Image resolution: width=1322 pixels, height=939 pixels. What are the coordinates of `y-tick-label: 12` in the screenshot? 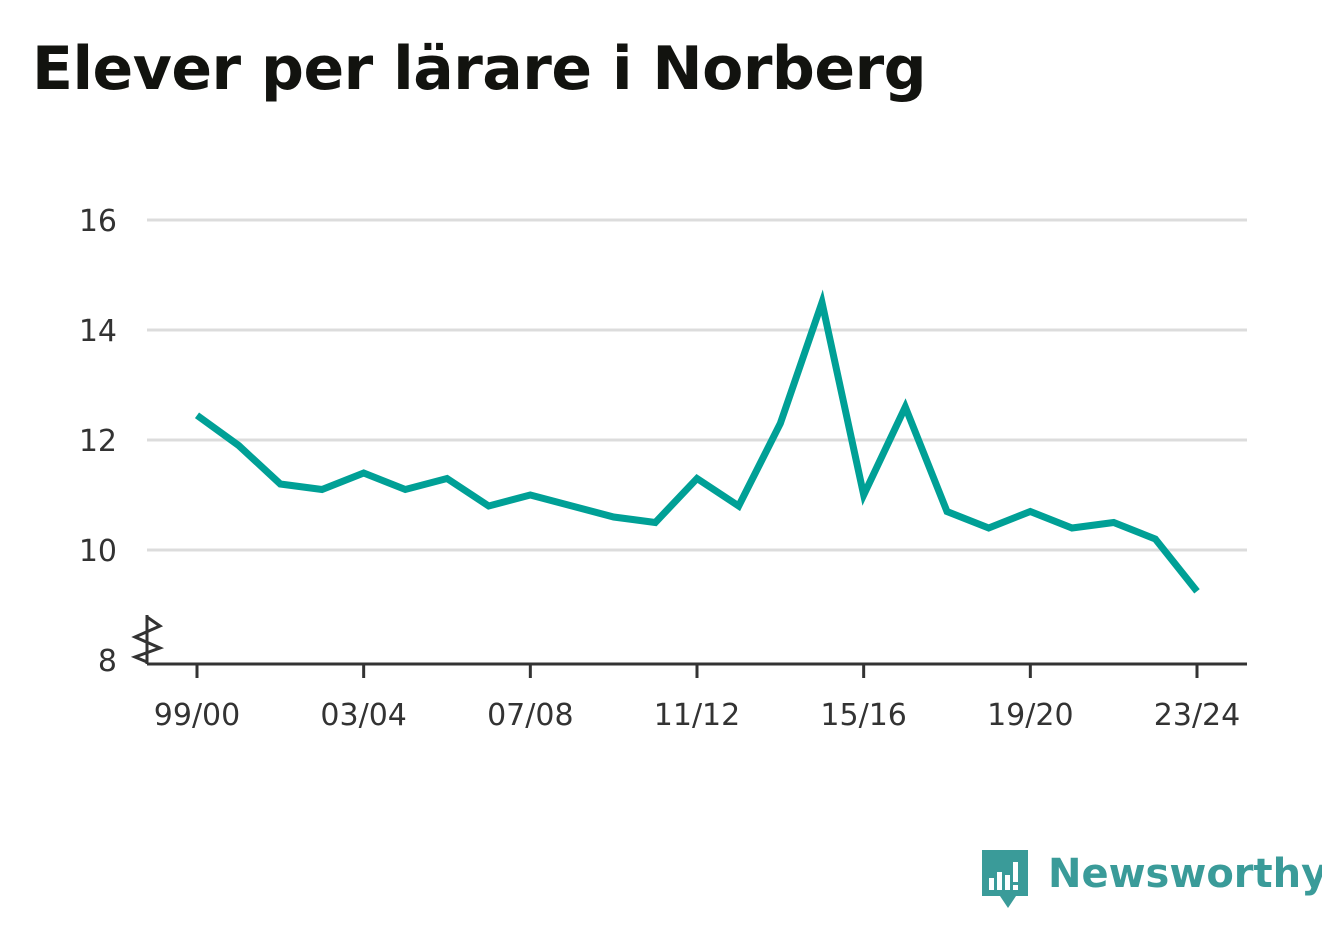 It's located at (98, 441).